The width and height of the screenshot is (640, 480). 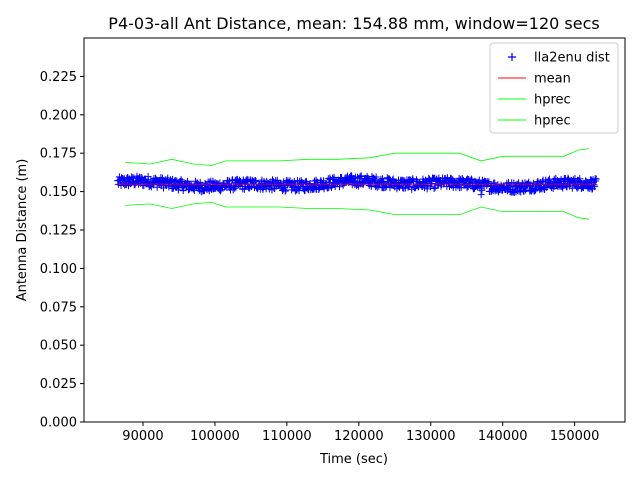 I want to click on legend-marker-lla2enu-dist, so click(x=512, y=57).